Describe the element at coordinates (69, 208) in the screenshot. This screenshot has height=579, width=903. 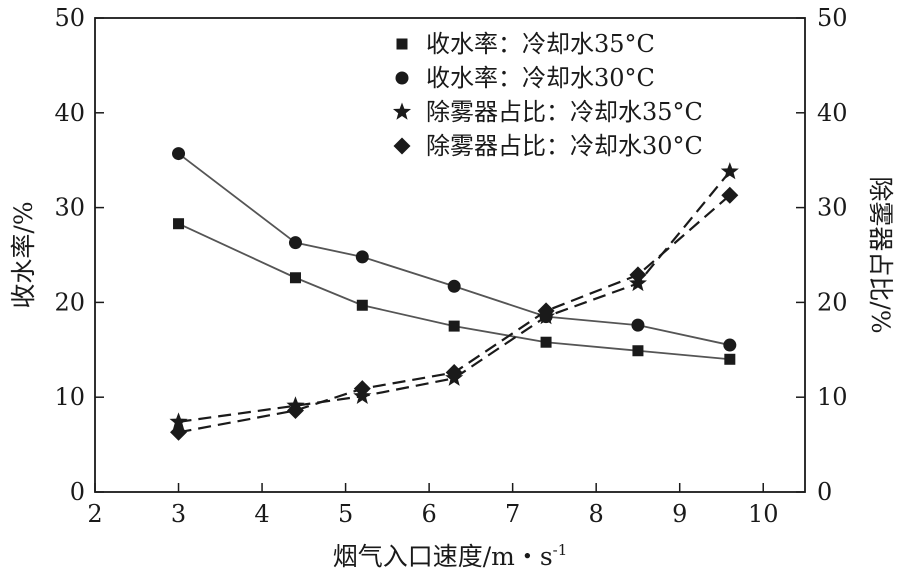
I see `y-tick-label: 30` at that location.